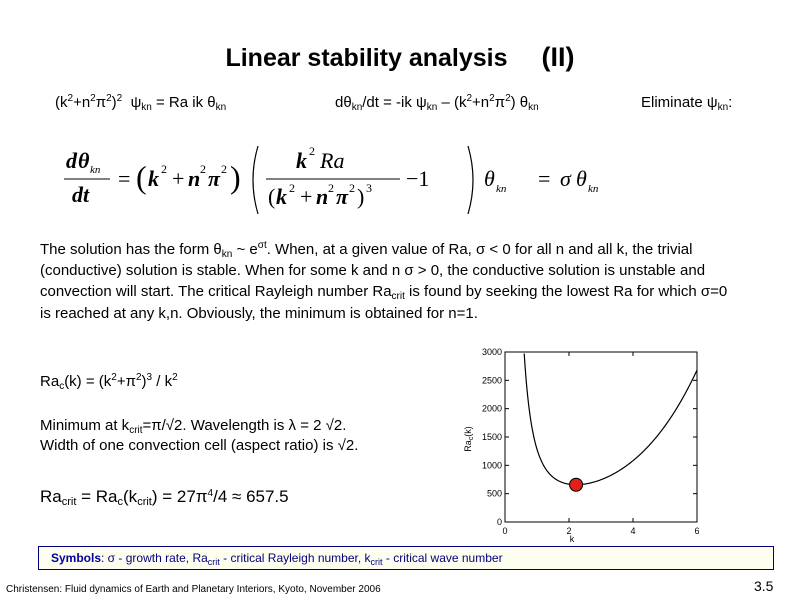 The width and height of the screenshot is (800, 600). Describe the element at coordinates (84, 160) in the screenshot. I see `eq-theta: θ` at that location.